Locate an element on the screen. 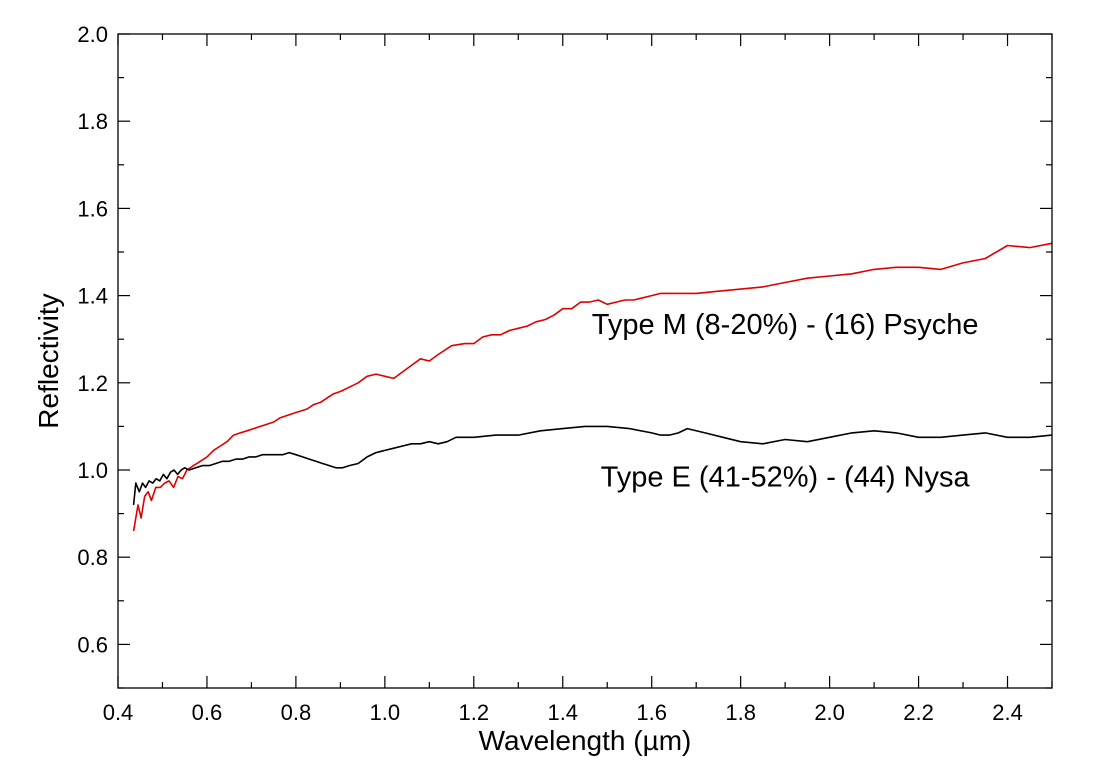  y-tick-label: 1.4 is located at coordinates (92, 296).